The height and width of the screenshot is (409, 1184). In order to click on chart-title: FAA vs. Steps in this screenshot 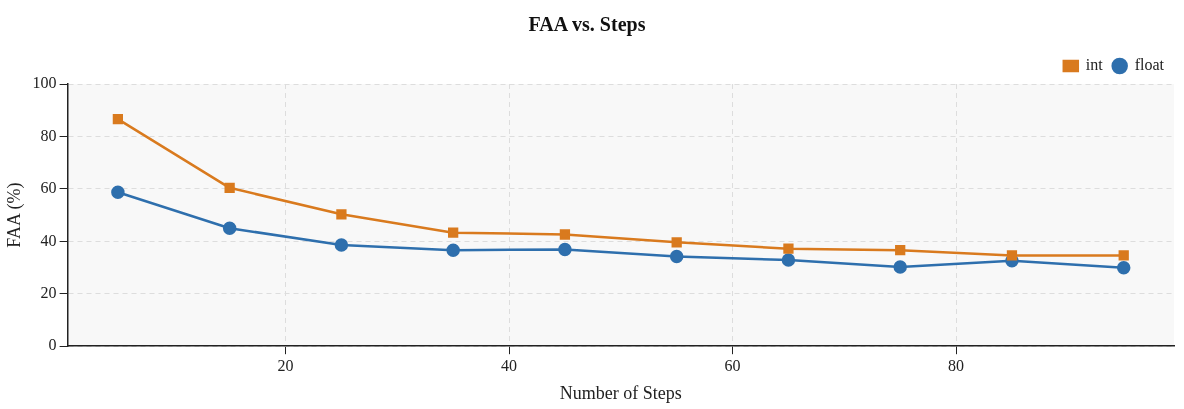, I will do `click(587, 25)`.